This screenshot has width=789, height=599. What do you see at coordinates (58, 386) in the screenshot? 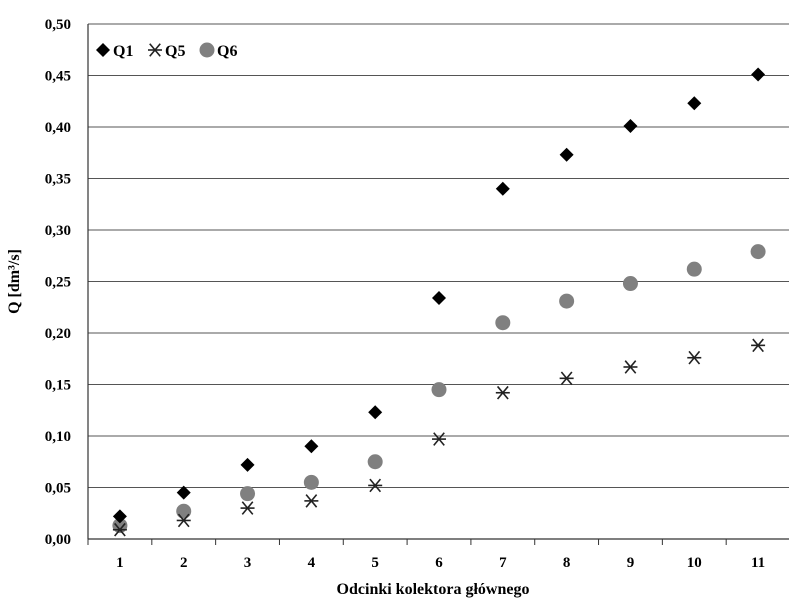
I see `y-tick-label: 0,15` at bounding box center [58, 386].